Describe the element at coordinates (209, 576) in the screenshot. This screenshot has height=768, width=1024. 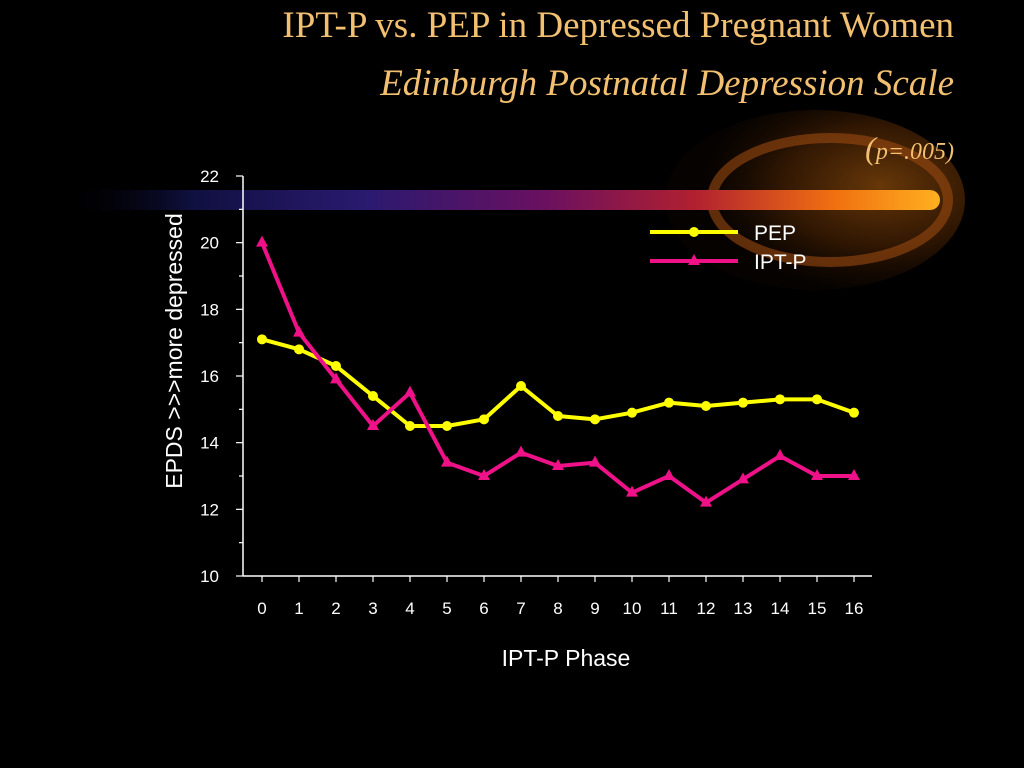
I see `y-tick-label: 10` at that location.